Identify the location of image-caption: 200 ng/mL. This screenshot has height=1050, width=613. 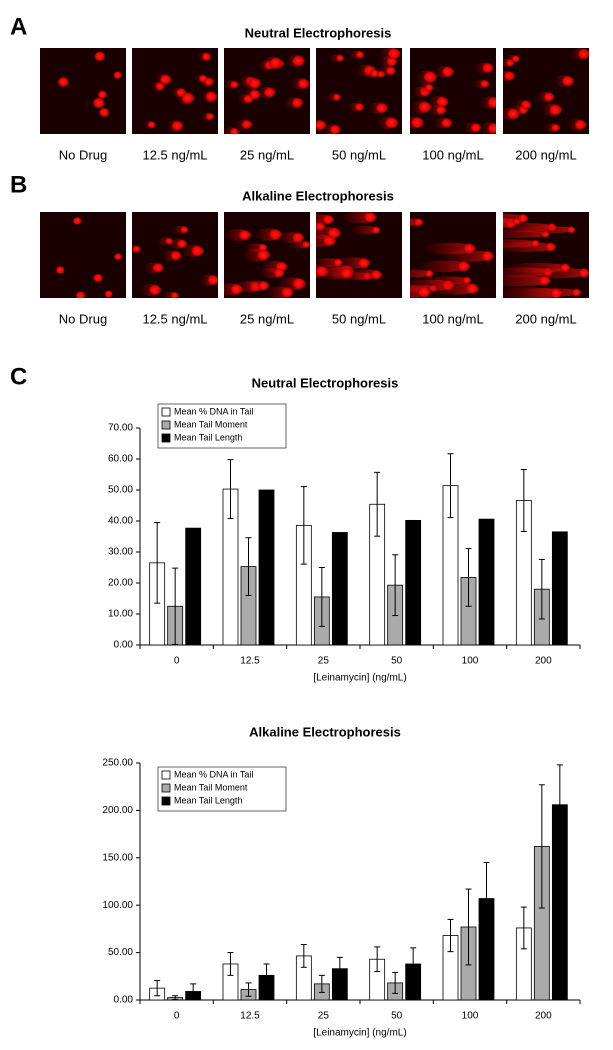
(545, 318).